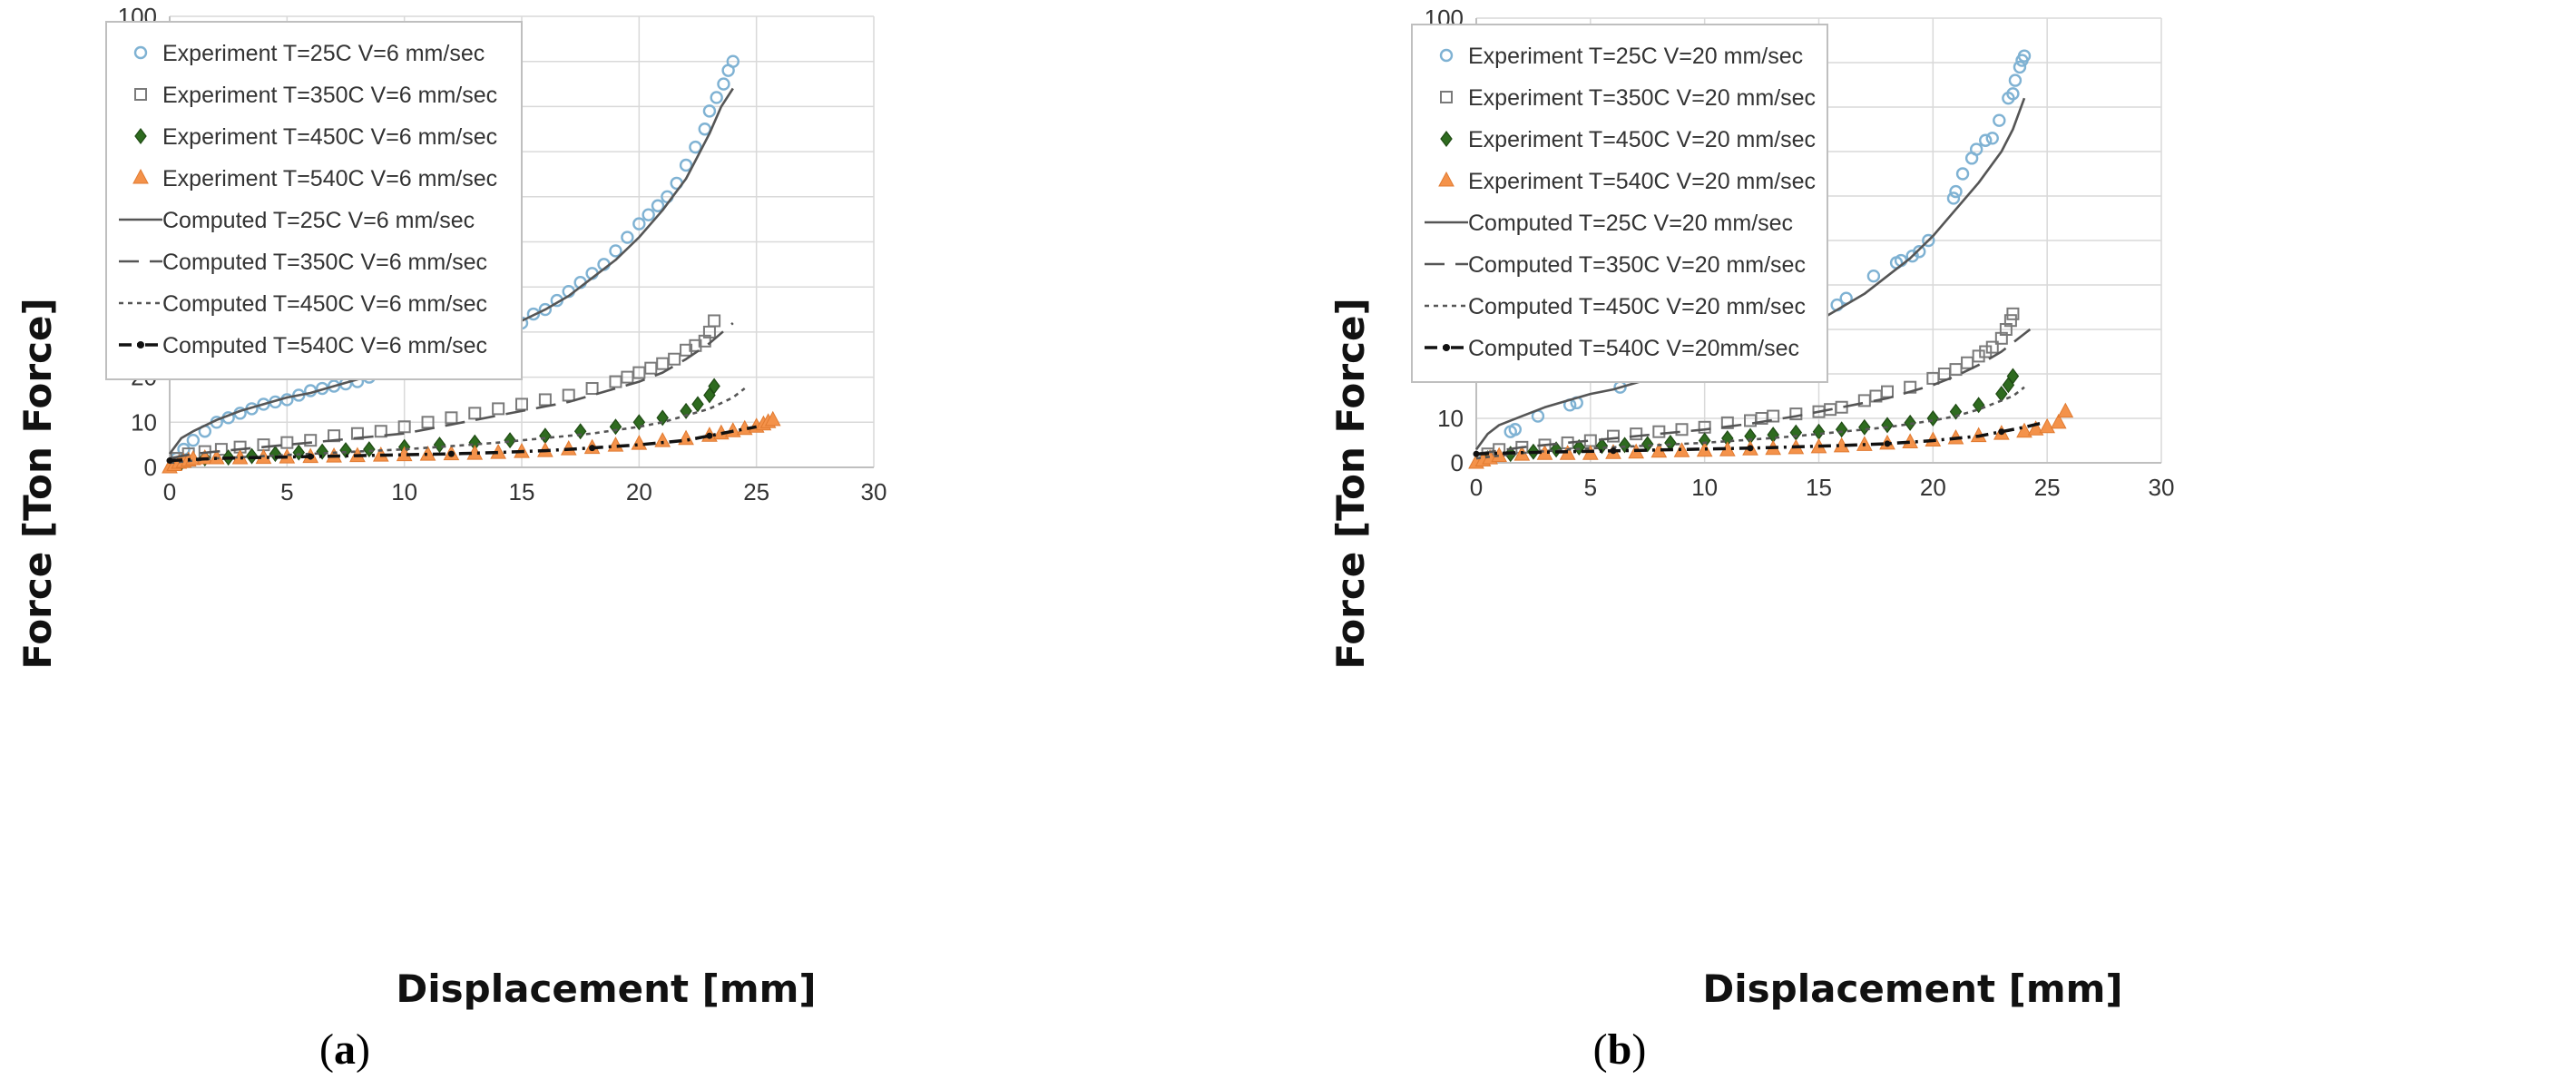 This screenshot has height=1089, width=2576. Describe the element at coordinates (344, 1049) in the screenshot. I see `figure-caption: (a)` at that location.